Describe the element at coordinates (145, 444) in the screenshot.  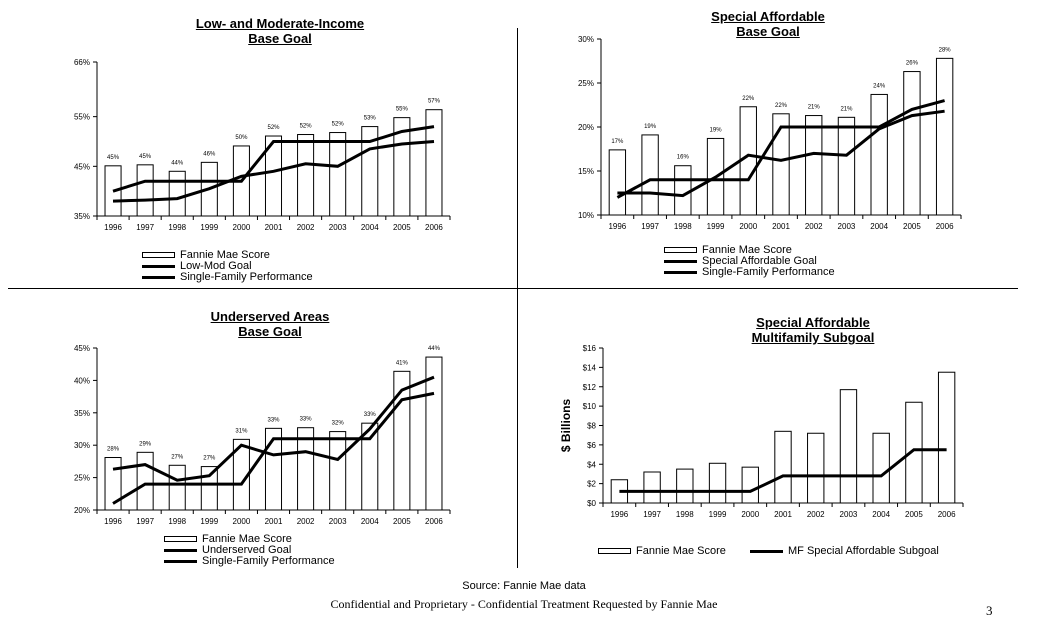
I see `bar-data-label: 29%` at that location.